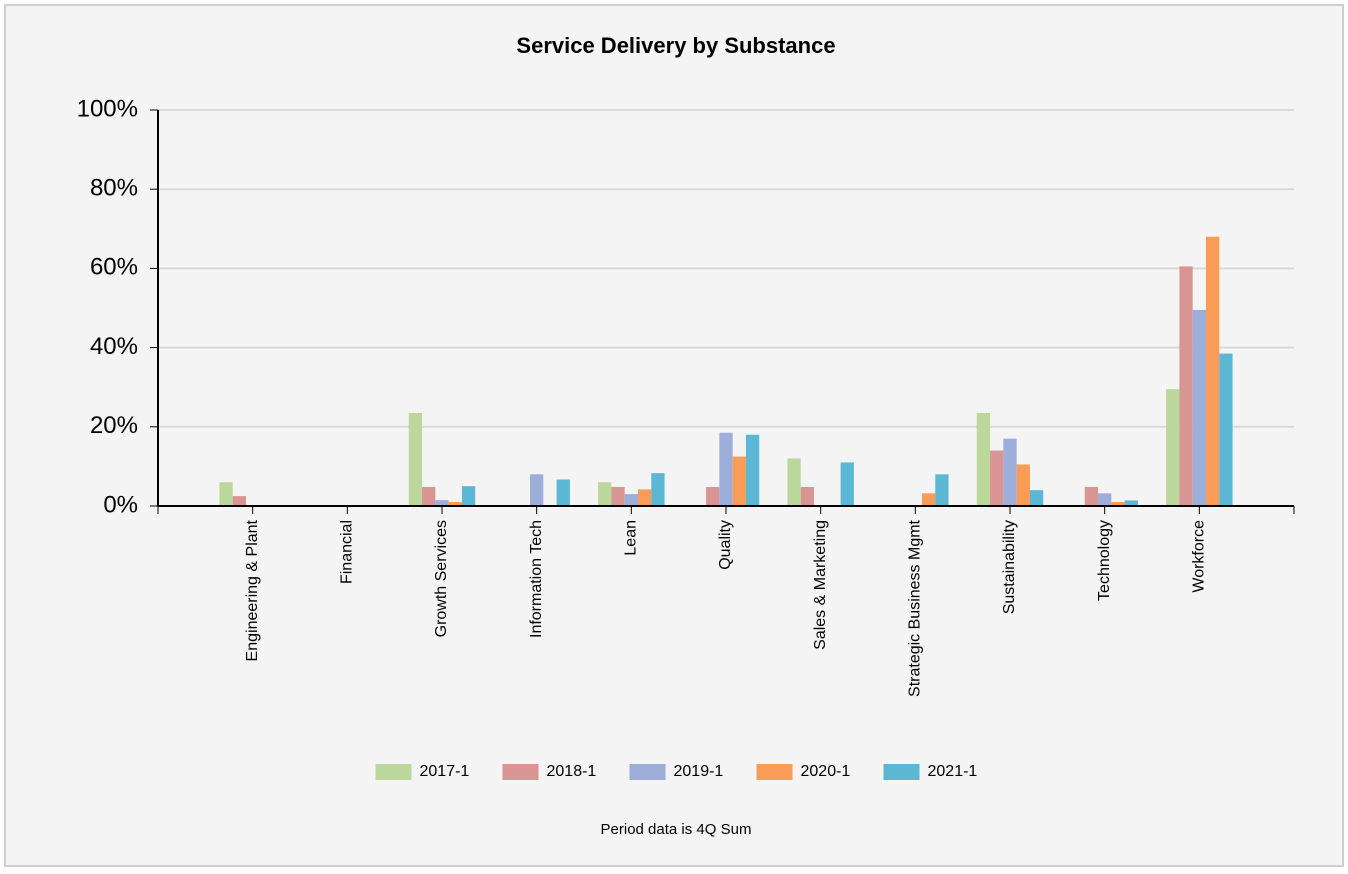 The image size is (1348, 874). I want to click on x-tick-label: Sales & Marketing, so click(820, 585).